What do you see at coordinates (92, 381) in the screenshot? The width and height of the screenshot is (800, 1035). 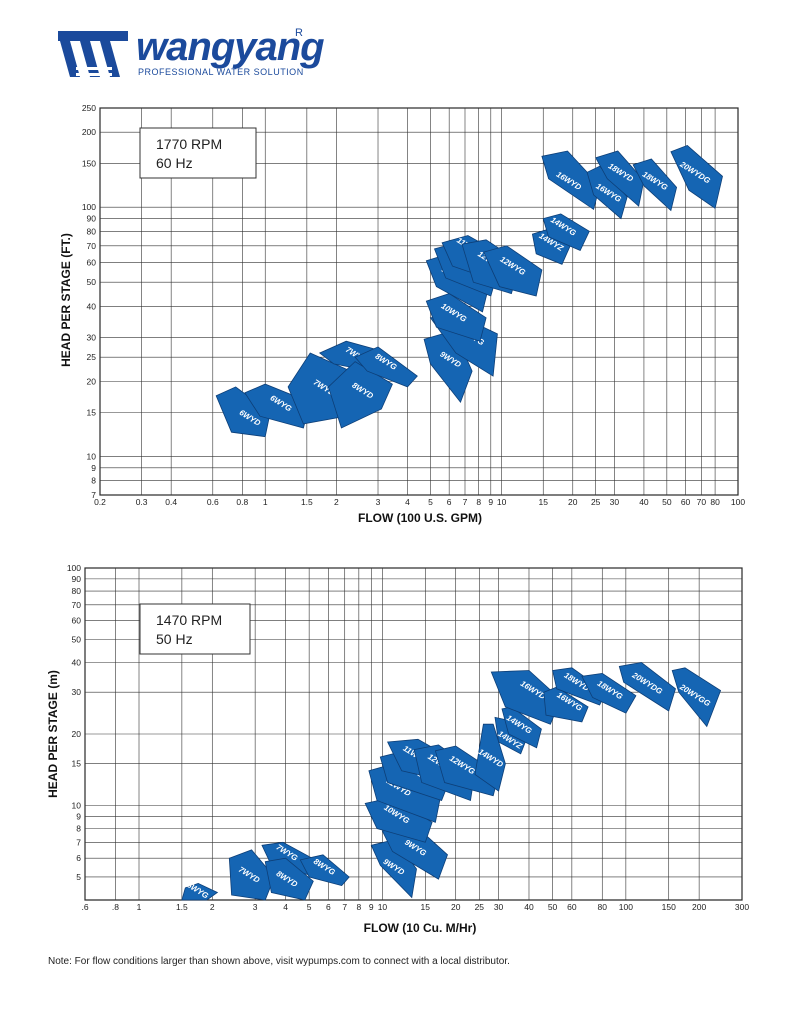 I see `y-tick-label: 20` at bounding box center [92, 381].